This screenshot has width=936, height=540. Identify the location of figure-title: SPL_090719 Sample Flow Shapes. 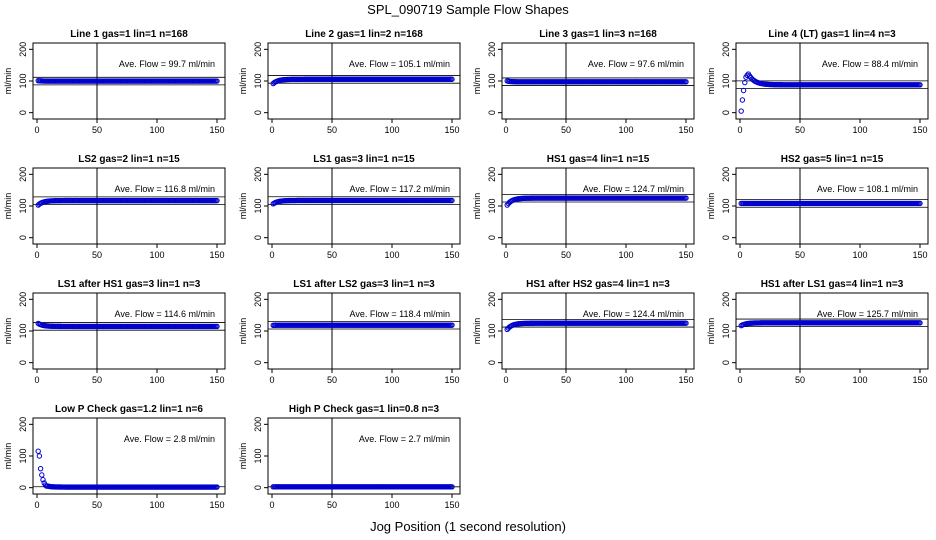
(468, 9).